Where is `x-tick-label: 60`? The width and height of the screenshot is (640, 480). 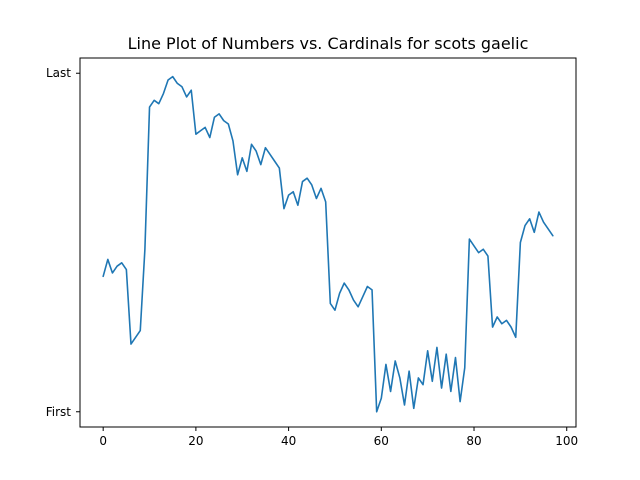
x-tick-label: 60 is located at coordinates (381, 441).